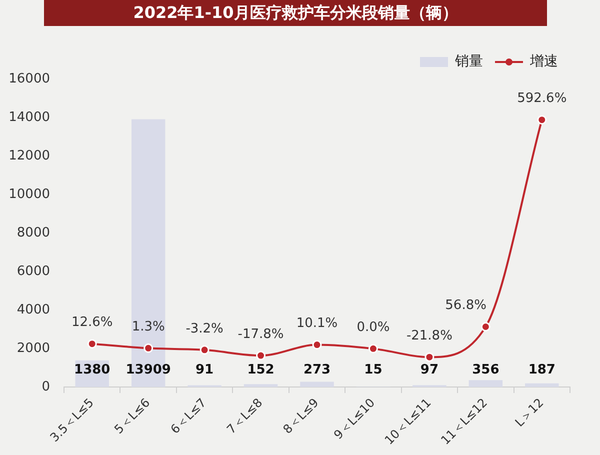 This screenshot has width=600, height=455. What do you see at coordinates (373, 328) in the screenshot?
I see `data-label: 0.0%` at bounding box center [373, 328].